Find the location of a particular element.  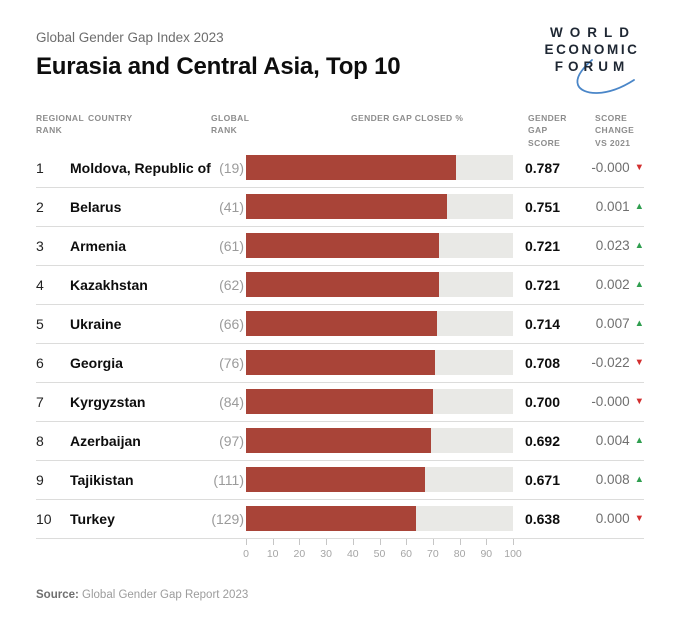

wef-logo: WORLD ECONOMIC FORUM is located at coordinates (591, 59).